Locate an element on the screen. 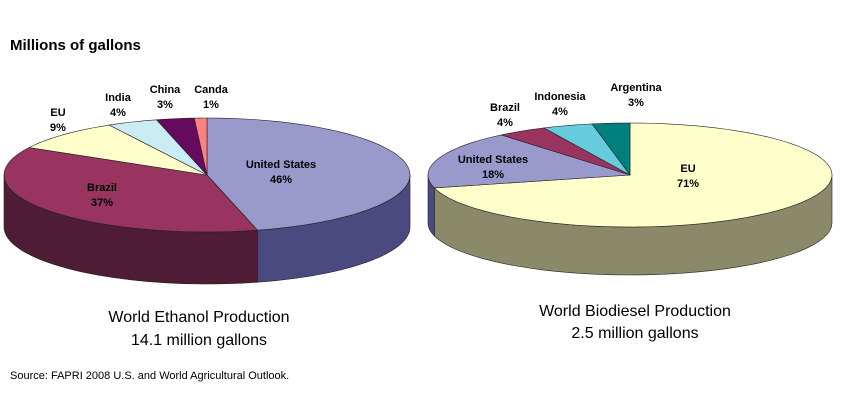 The image size is (847, 401). pie-sides is located at coordinates (207, 229).